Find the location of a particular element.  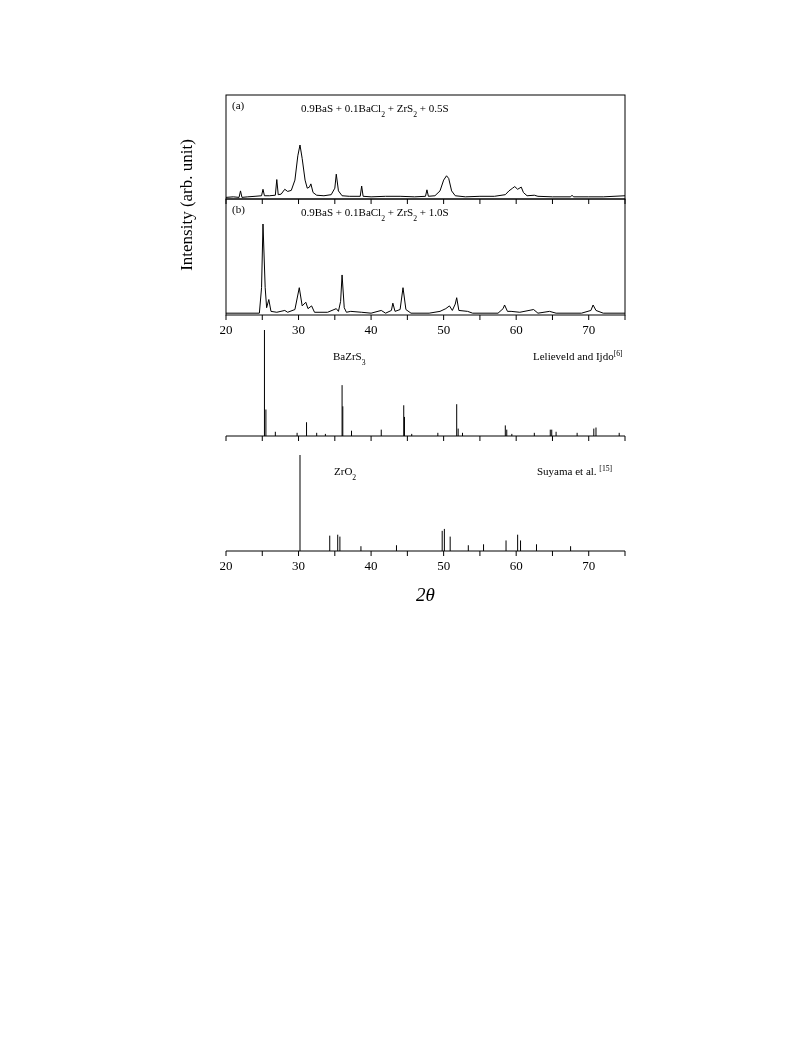

annotation: Suyama et al. $^{[15]}$ is located at coordinates (575, 470).